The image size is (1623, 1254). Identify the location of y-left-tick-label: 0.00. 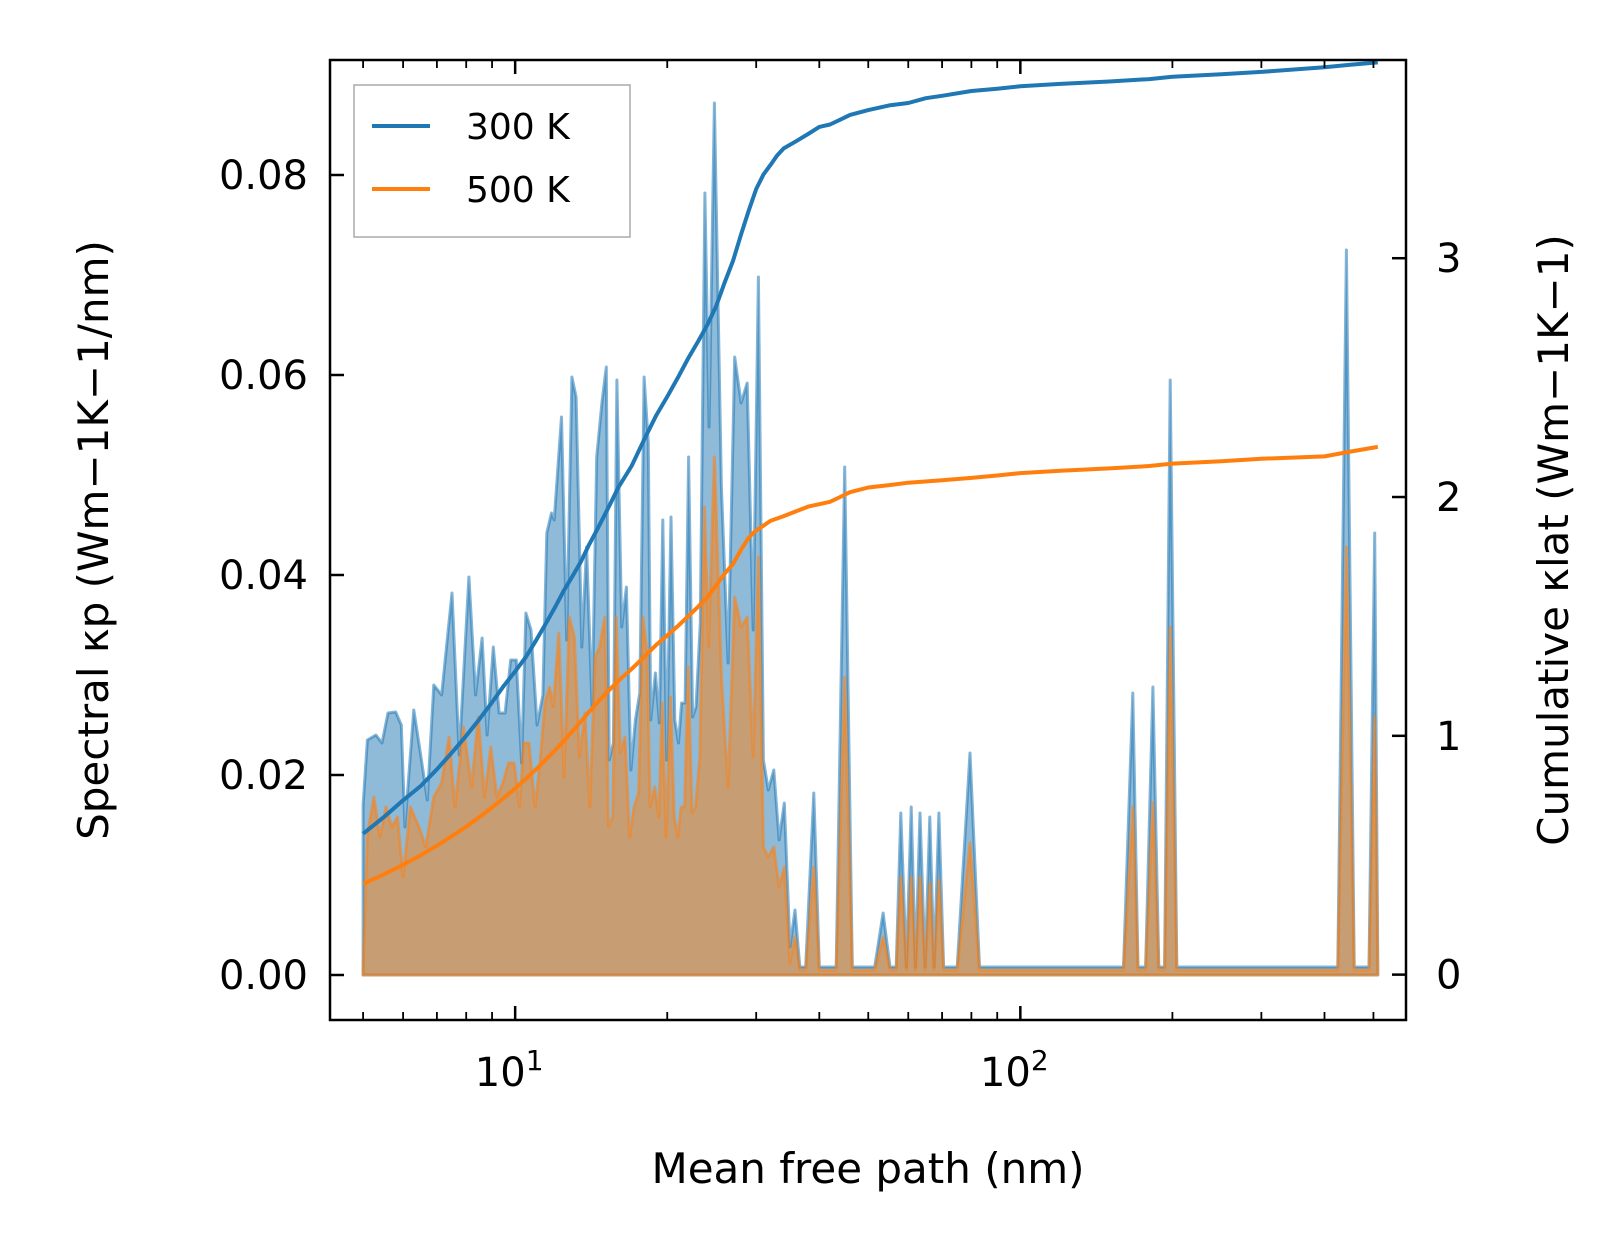
(263, 976).